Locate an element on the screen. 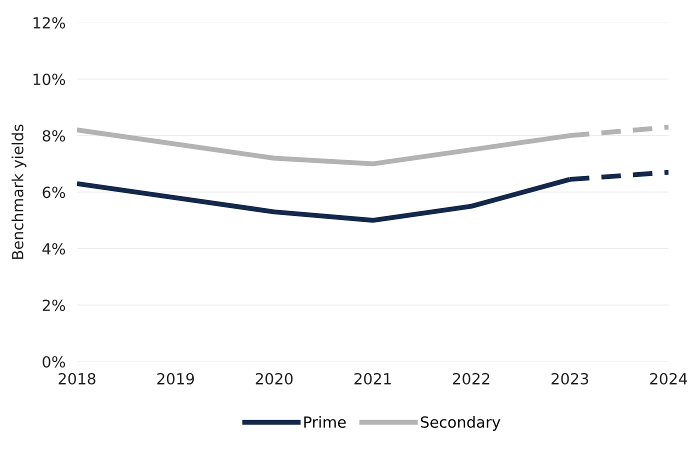  y-tick-label: 12% is located at coordinates (50, 23).